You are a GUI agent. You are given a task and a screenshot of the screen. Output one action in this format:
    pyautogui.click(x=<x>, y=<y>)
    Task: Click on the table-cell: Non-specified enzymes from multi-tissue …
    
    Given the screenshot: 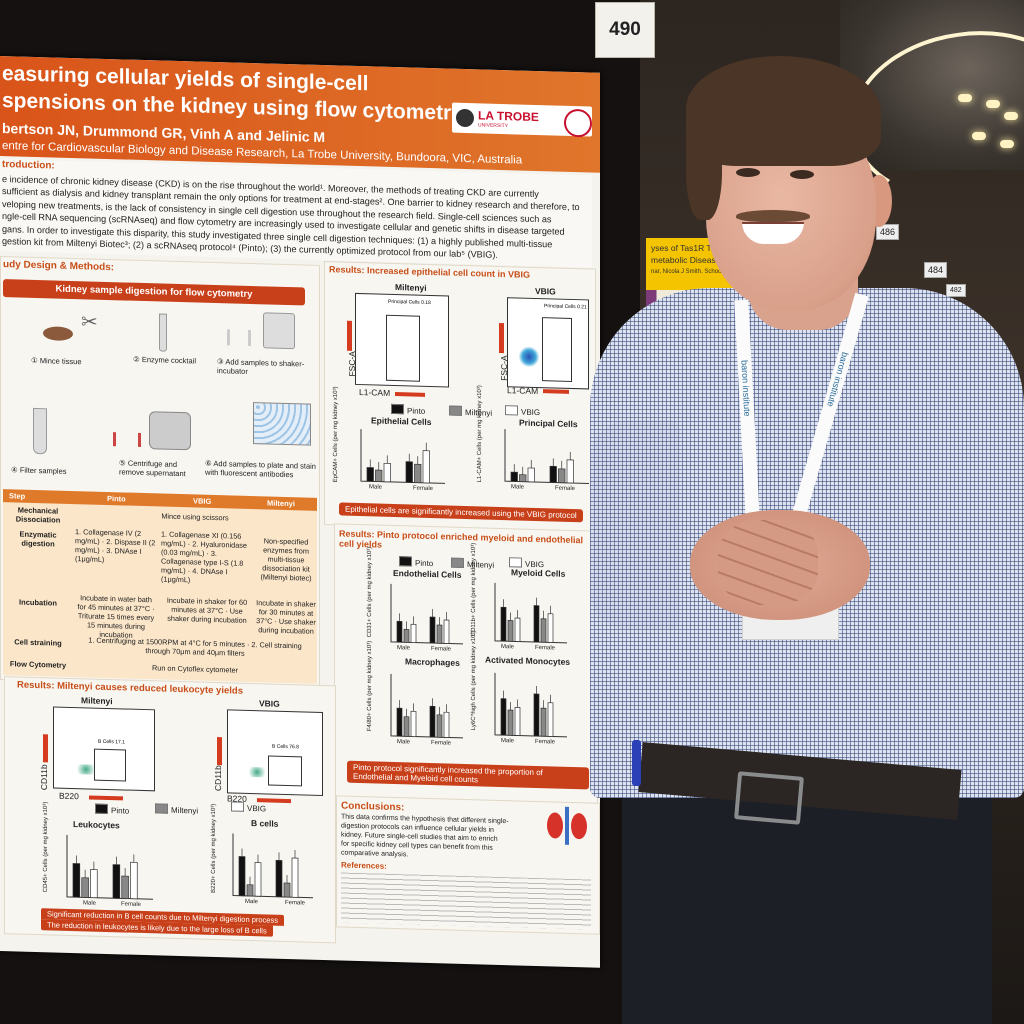 What is the action you would take?
    pyautogui.click(x=286, y=559)
    